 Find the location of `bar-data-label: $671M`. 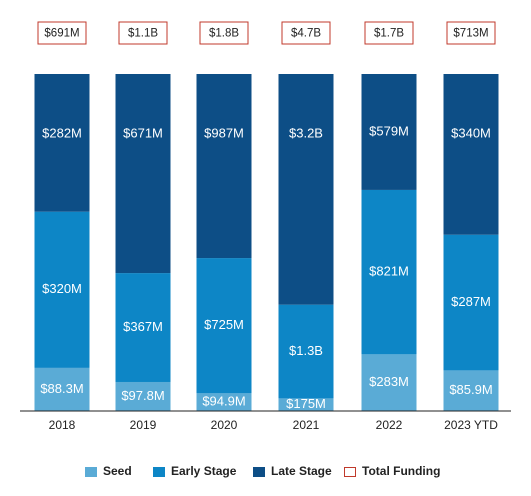

bar-data-label: $671M is located at coordinates (143, 132).